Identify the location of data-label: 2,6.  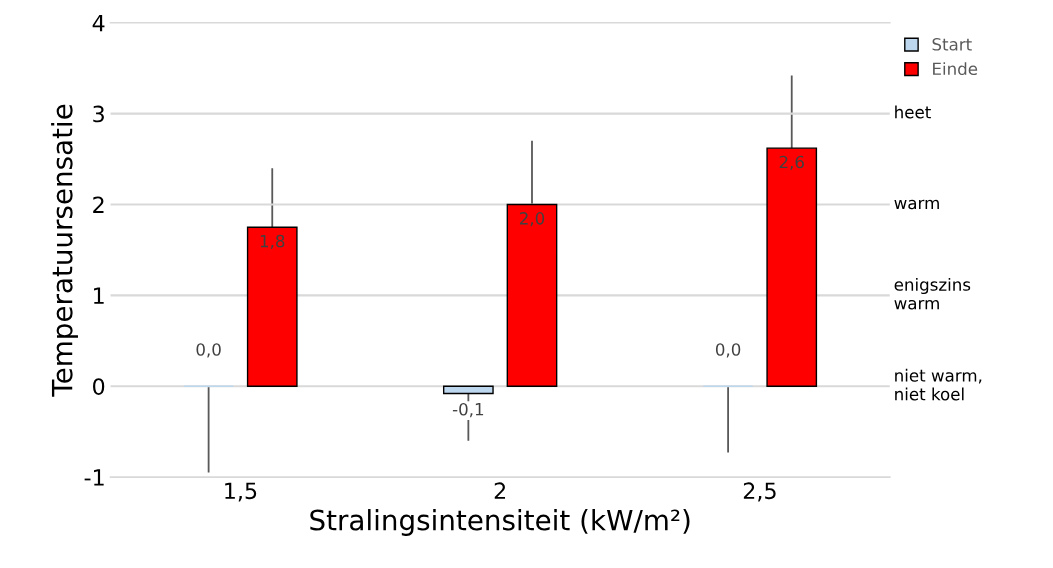
(791, 163).